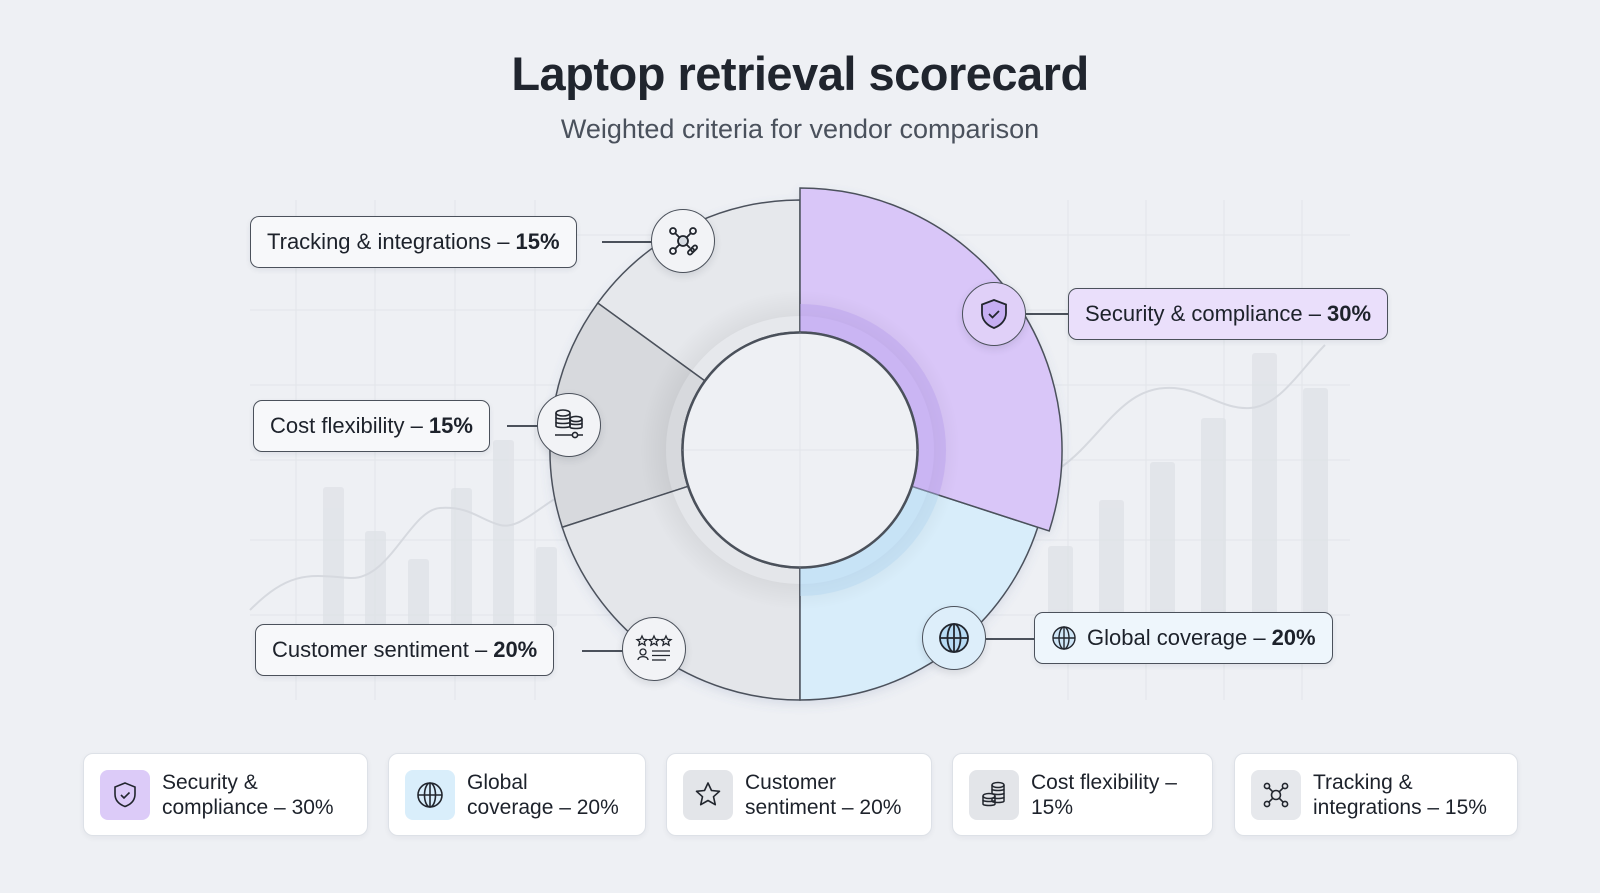  I want to click on legend-line1: Customer, so click(791, 782).